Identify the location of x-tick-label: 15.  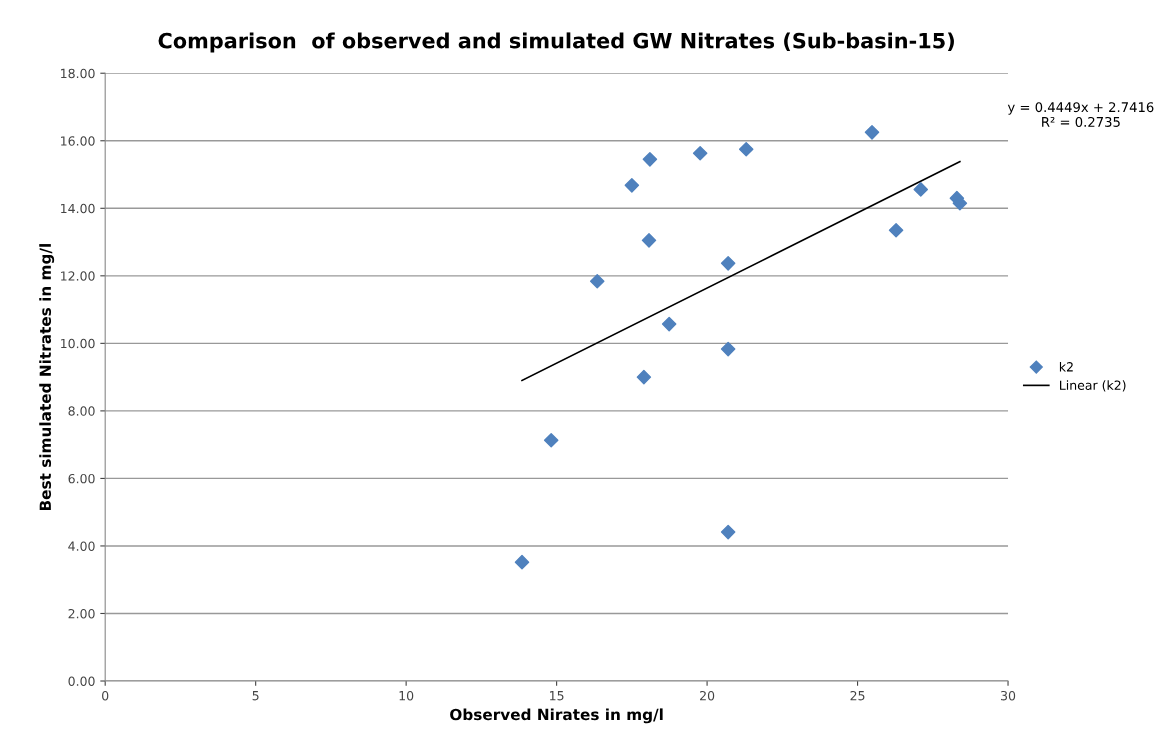
(557, 696).